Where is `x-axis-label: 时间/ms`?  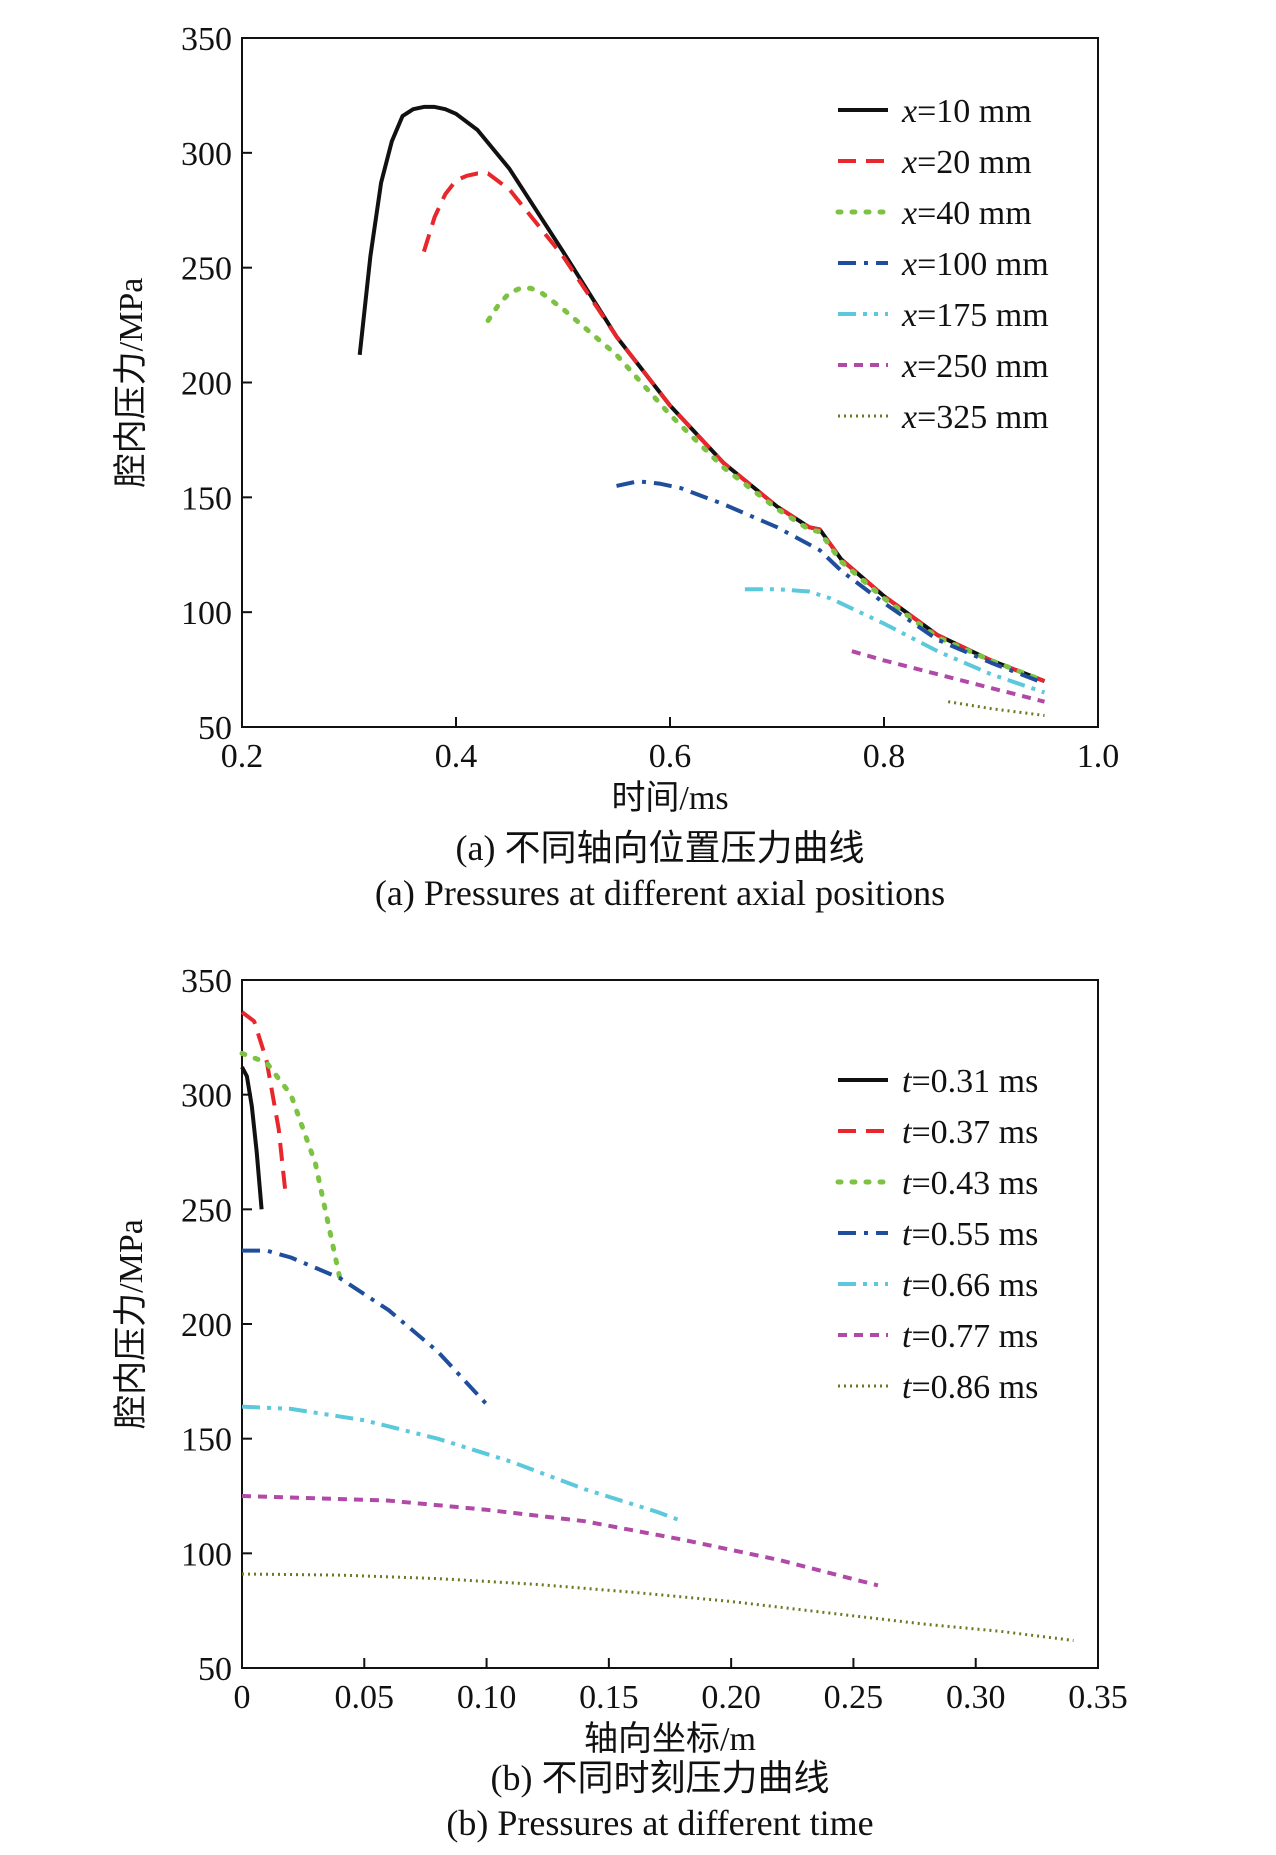 x-axis-label: 时间/ms is located at coordinates (669, 798).